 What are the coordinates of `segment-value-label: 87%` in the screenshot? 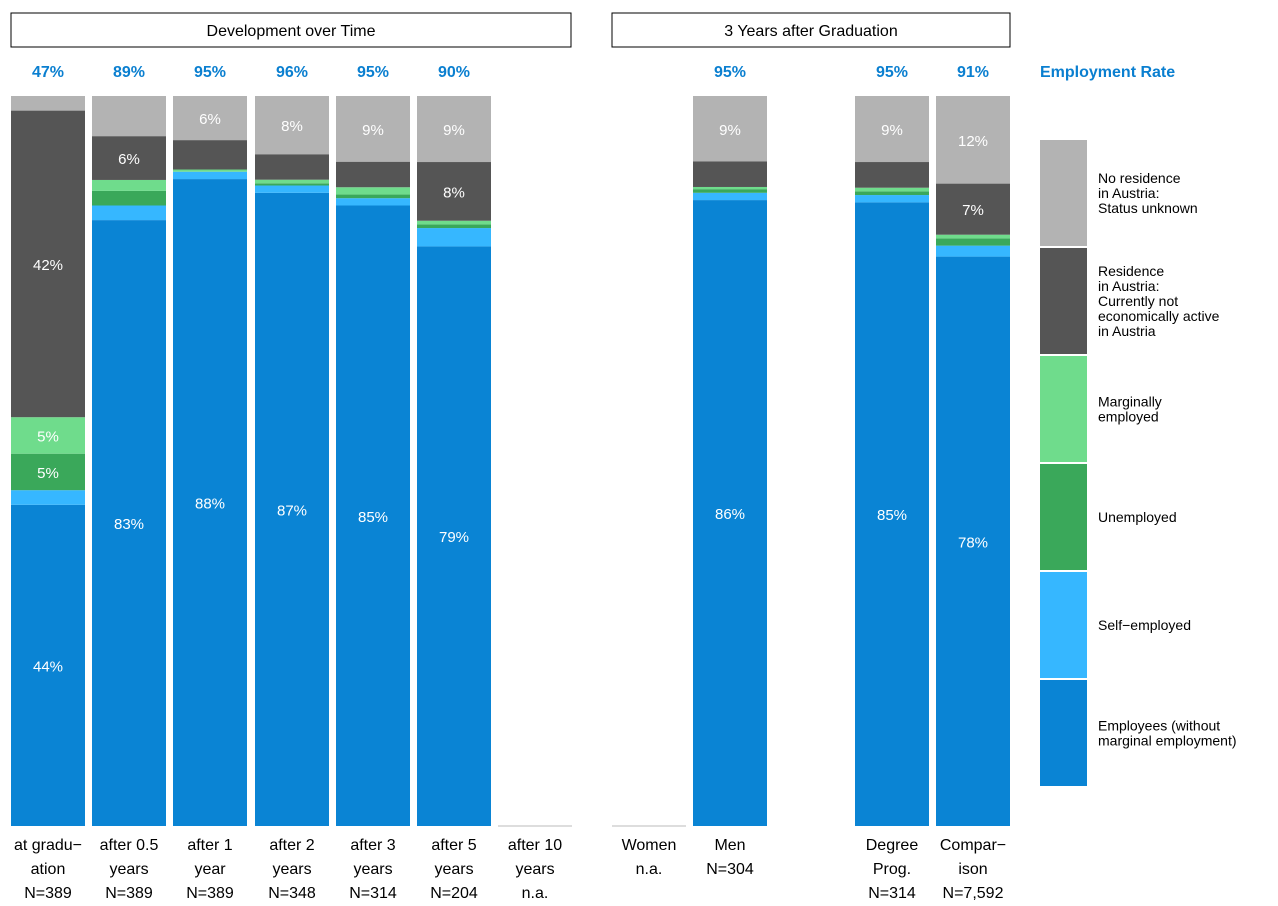 It's located at (292, 510).